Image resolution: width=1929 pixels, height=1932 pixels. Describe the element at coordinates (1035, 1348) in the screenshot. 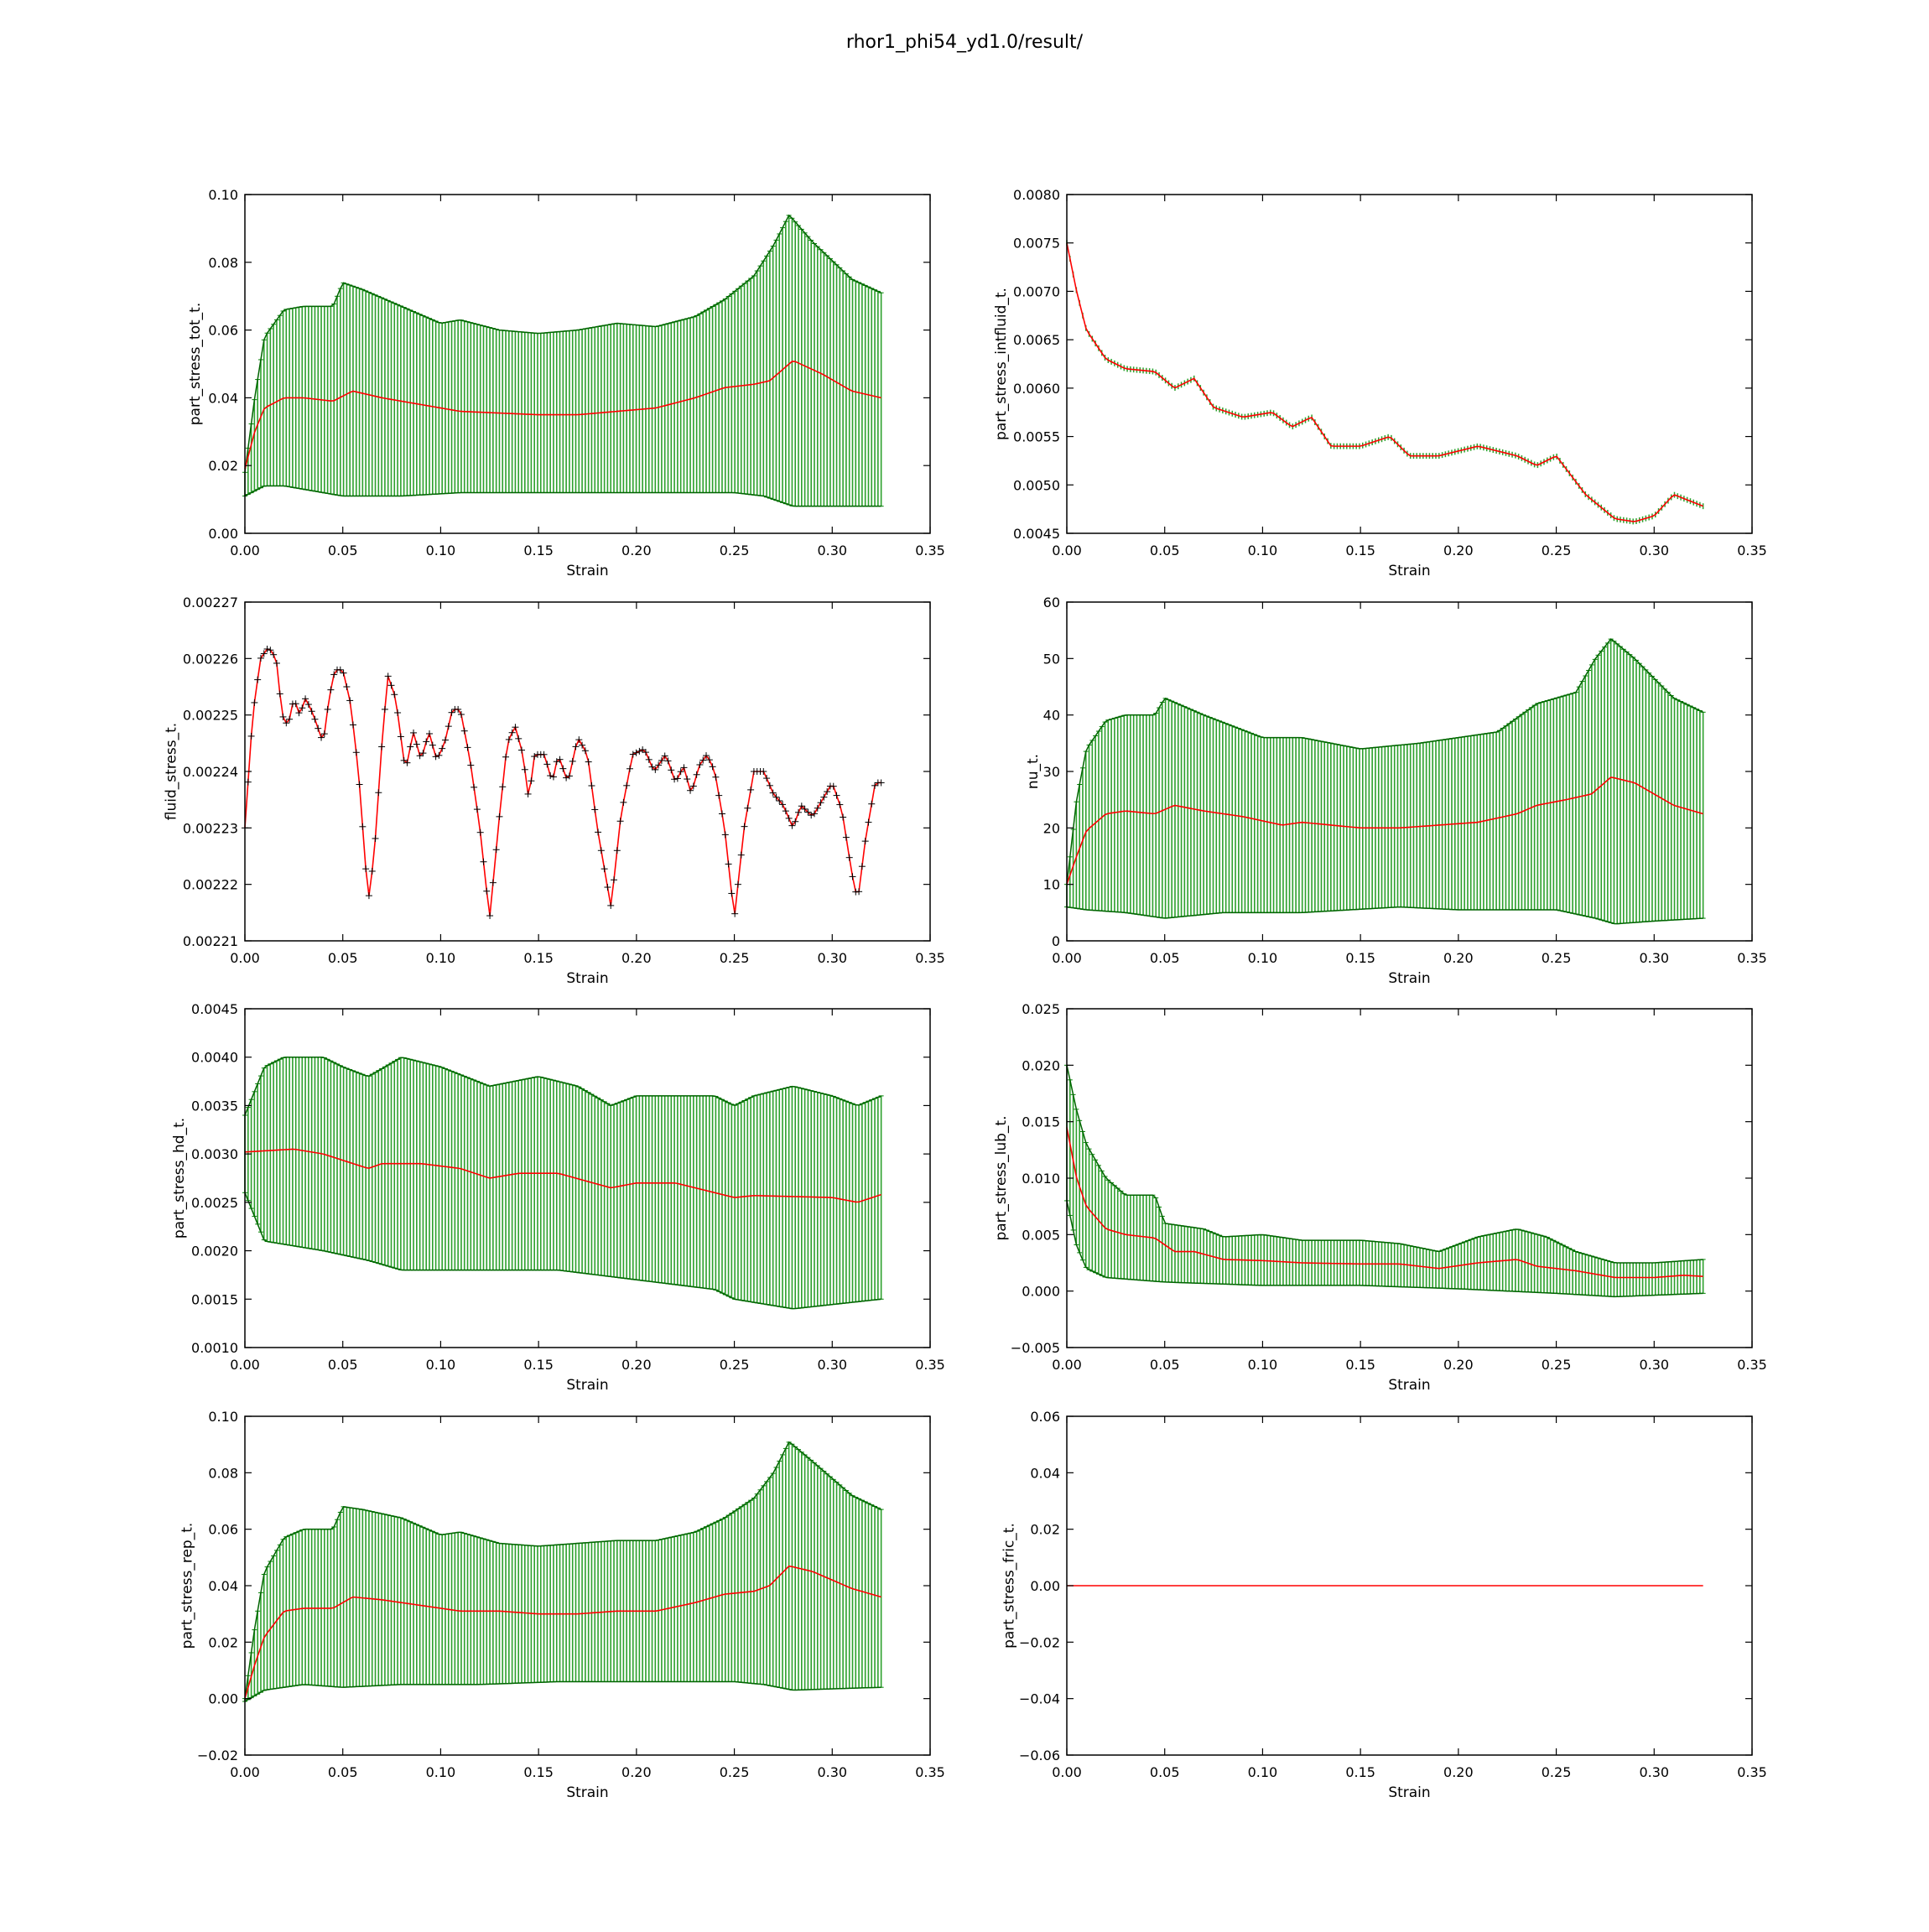

I see `y-tick-label: −0.005` at that location.